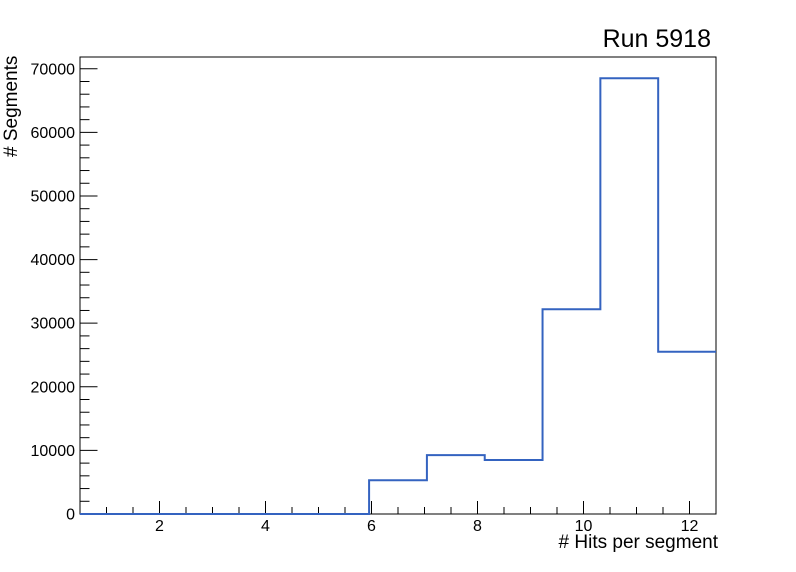 This screenshot has width=796, height=572. I want to click on y-tick-label: 60000, so click(53, 133).